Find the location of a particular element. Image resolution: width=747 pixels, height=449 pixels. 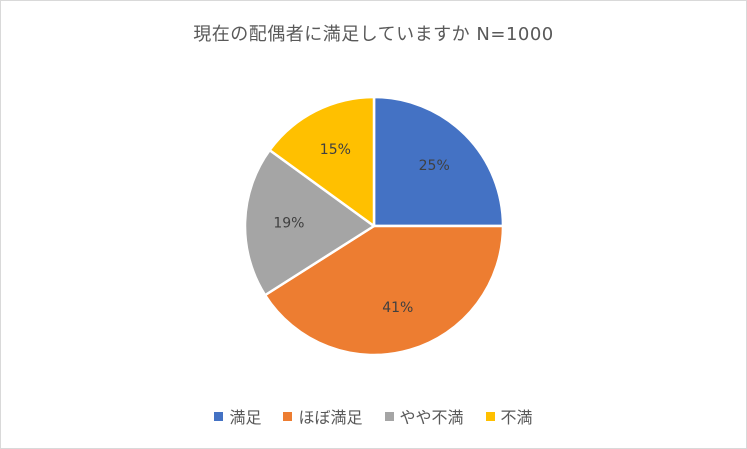

legend-item-4: 不満 is located at coordinates (509, 416).